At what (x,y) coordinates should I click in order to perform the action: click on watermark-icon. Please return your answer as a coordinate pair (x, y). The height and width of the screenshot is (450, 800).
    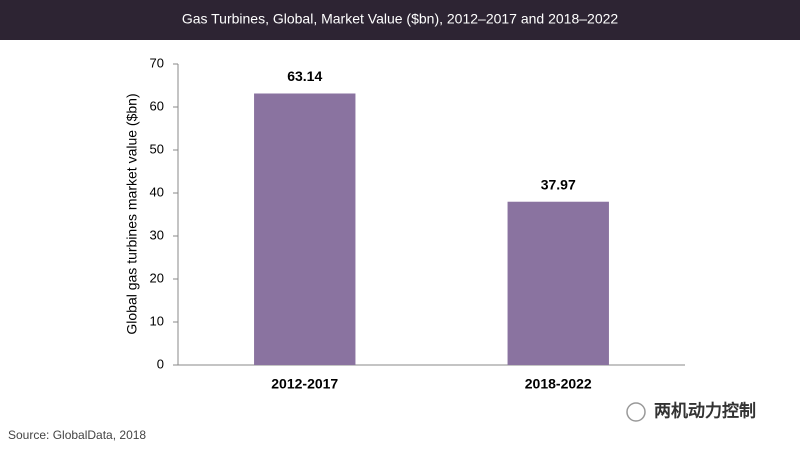
    Looking at the image, I should click on (636, 412).